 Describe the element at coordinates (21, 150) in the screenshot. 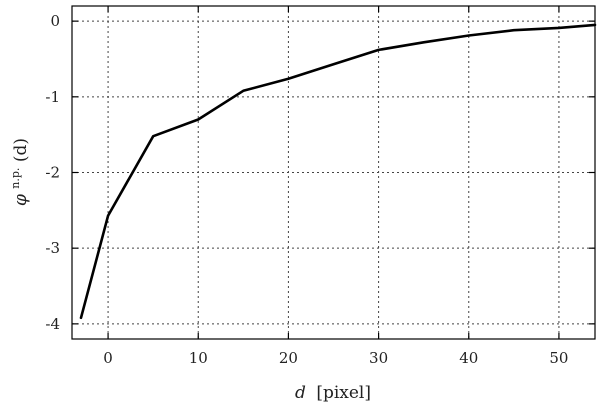

I see `y-axis-argument: (d)` at that location.